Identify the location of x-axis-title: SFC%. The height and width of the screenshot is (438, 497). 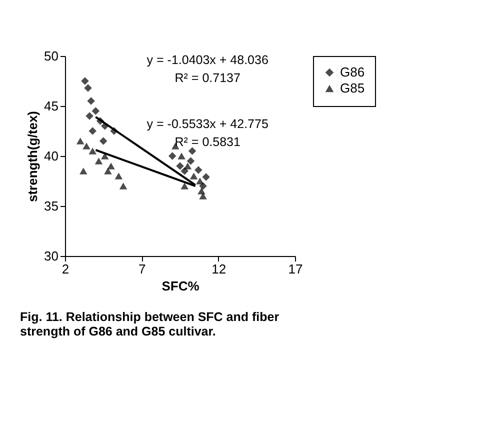
(181, 286).